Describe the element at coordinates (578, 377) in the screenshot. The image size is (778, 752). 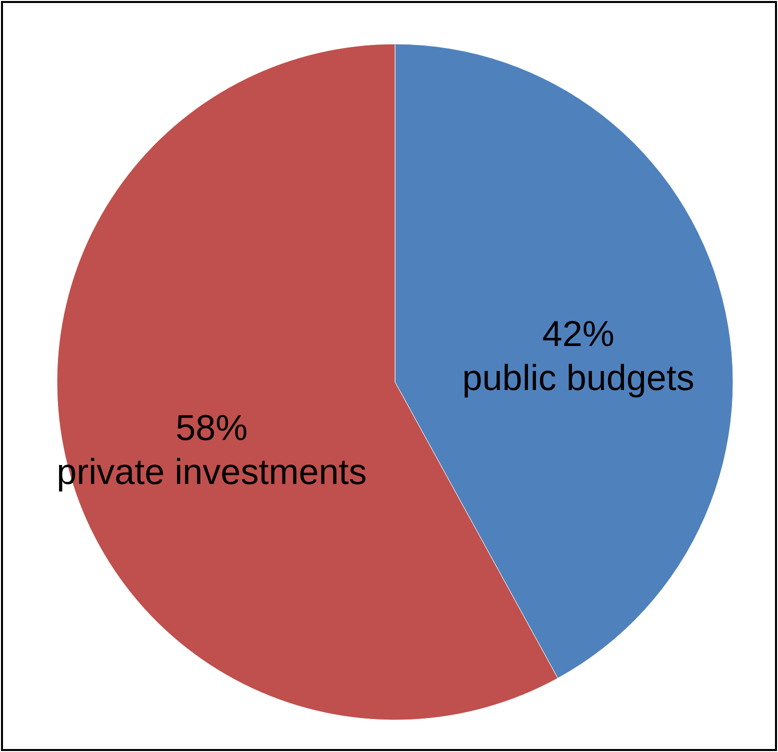
I see `slice-label: public budgets` at that location.